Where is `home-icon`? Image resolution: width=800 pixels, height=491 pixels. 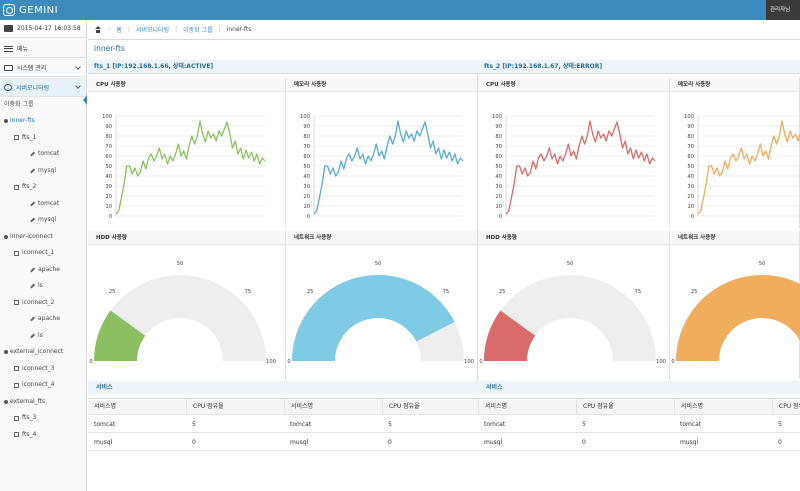 home-icon is located at coordinates (98, 29).